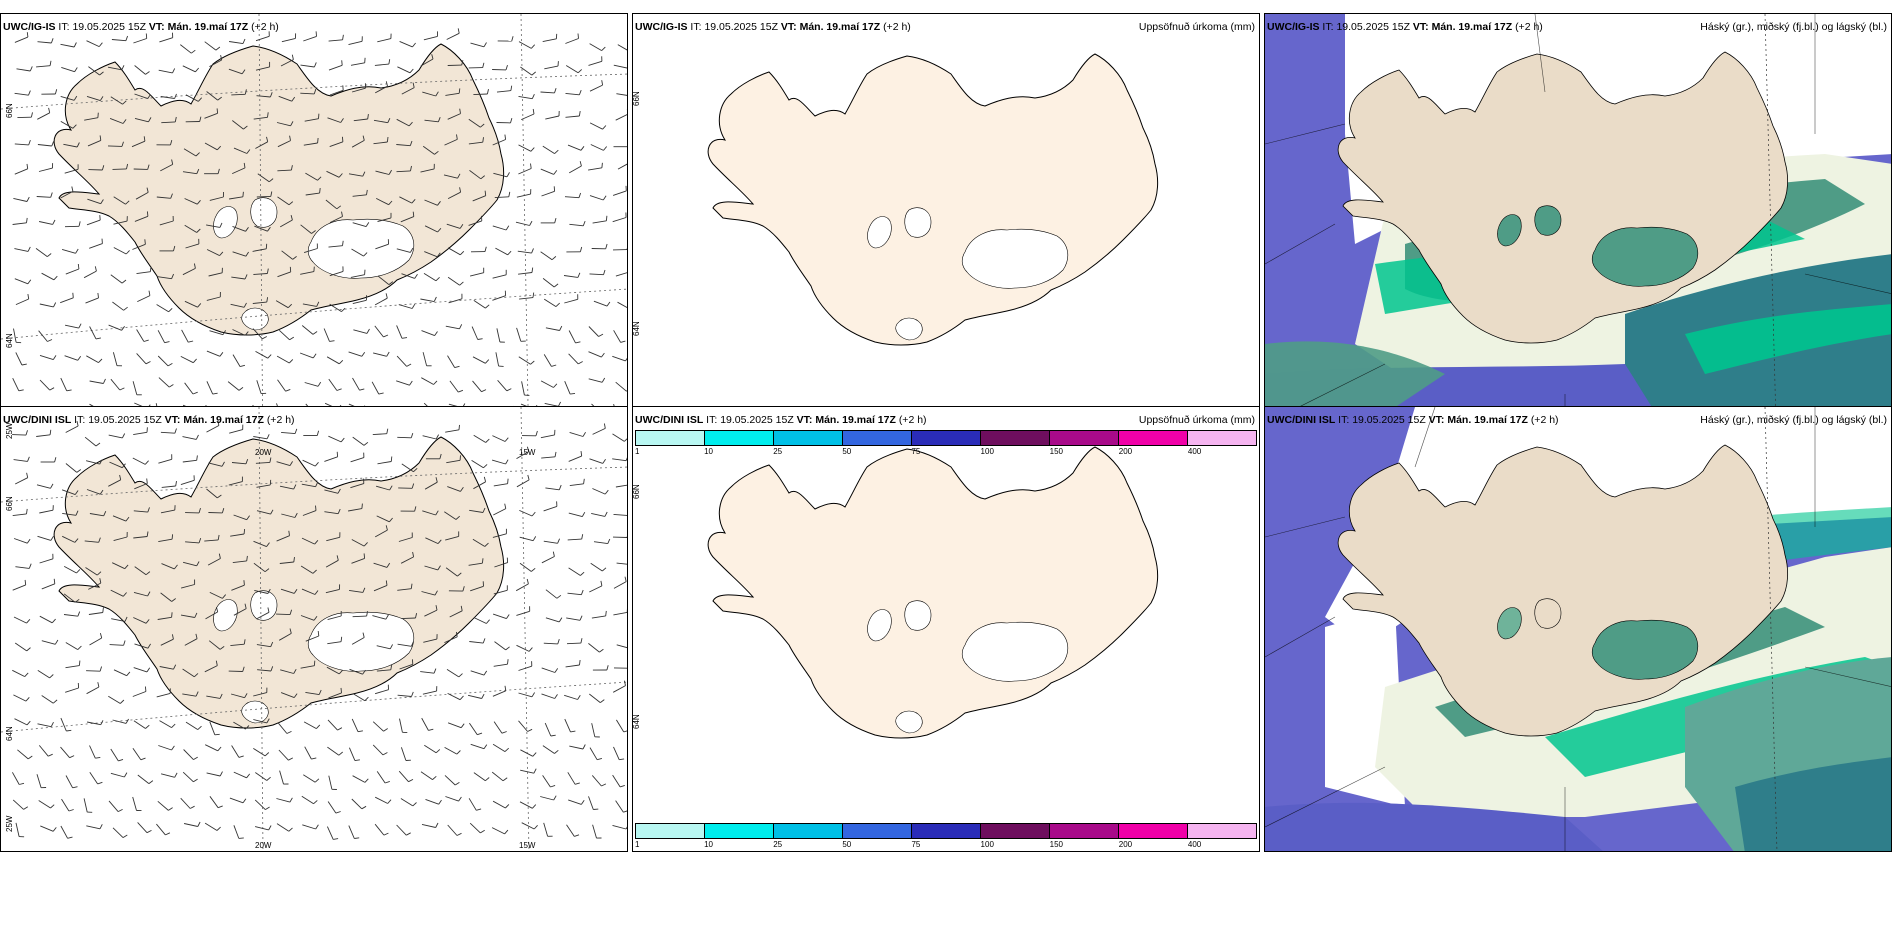 Image resolution: width=1900 pixels, height=950 pixels. I want to click on colorbar-tick-label: 50, so click(847, 844).